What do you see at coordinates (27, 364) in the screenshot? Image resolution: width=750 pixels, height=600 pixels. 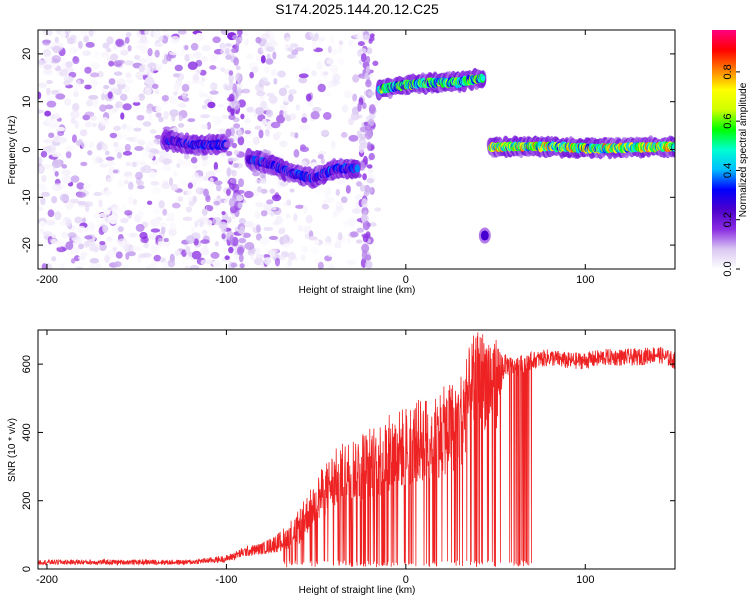 I see `snr-y-tick-label: 600` at bounding box center [27, 364].